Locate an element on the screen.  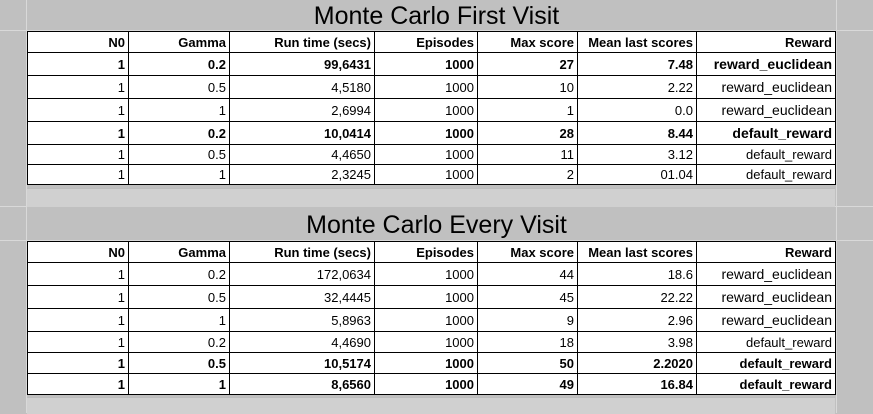
table-cell: 11 is located at coordinates (527, 154).